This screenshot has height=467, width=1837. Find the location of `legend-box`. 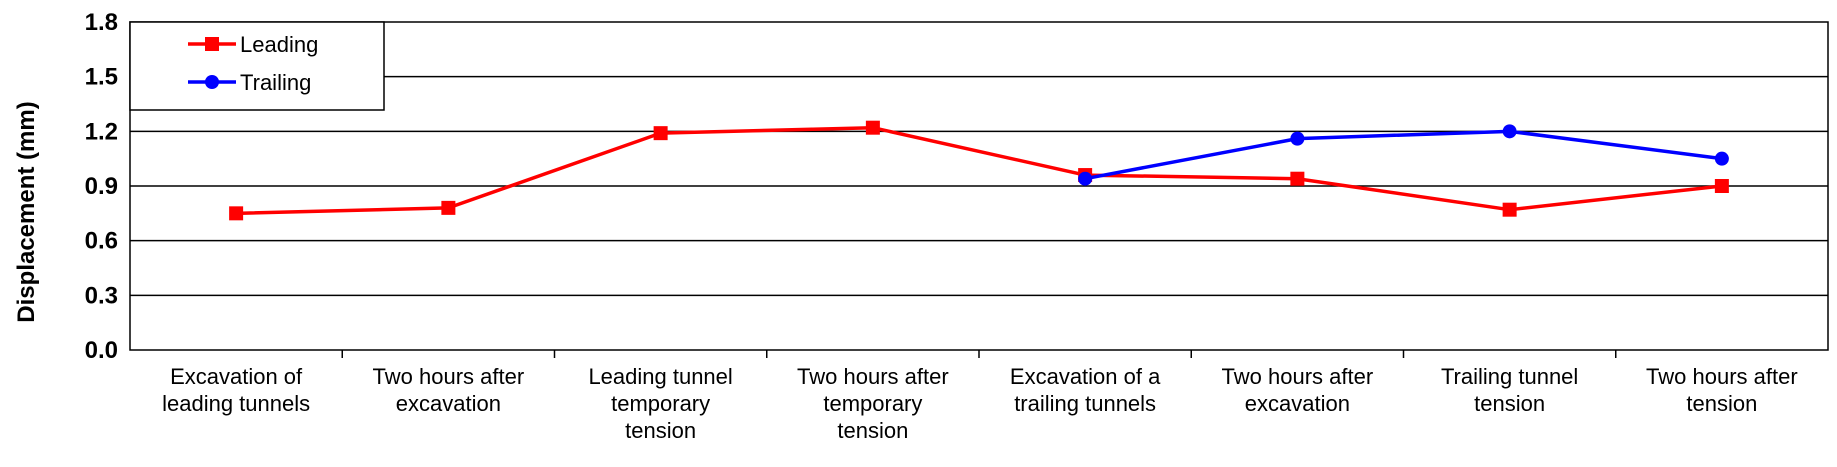

legend-box is located at coordinates (257, 66).